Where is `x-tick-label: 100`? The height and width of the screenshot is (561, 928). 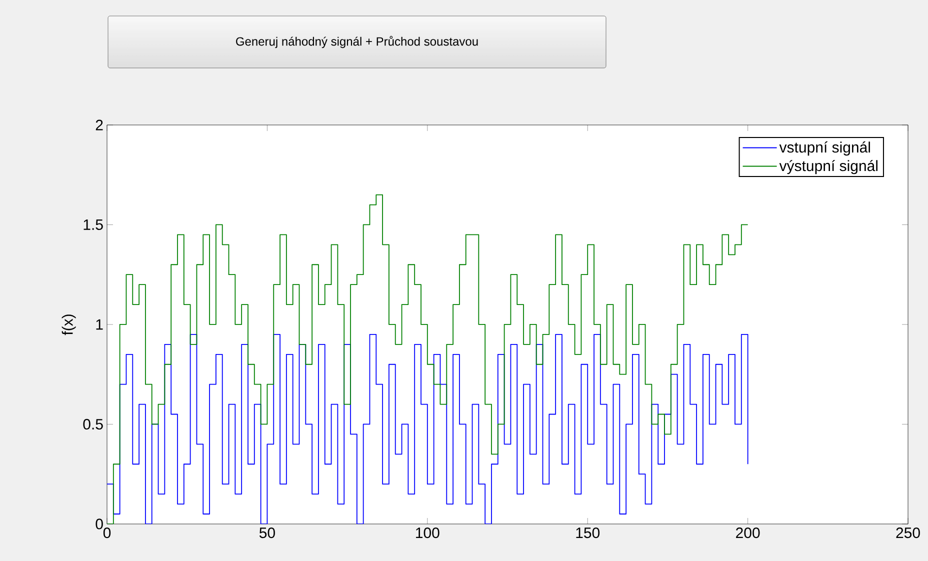 x-tick-label: 100 is located at coordinates (428, 533).